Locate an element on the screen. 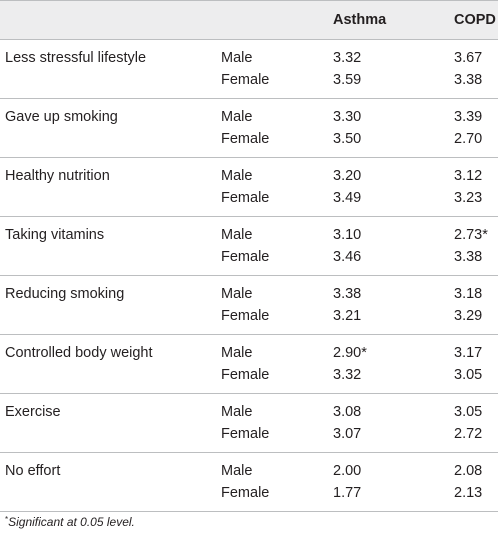 The height and width of the screenshot is (541, 498). asthma-value-cell: 2.90* is located at coordinates (350, 353).